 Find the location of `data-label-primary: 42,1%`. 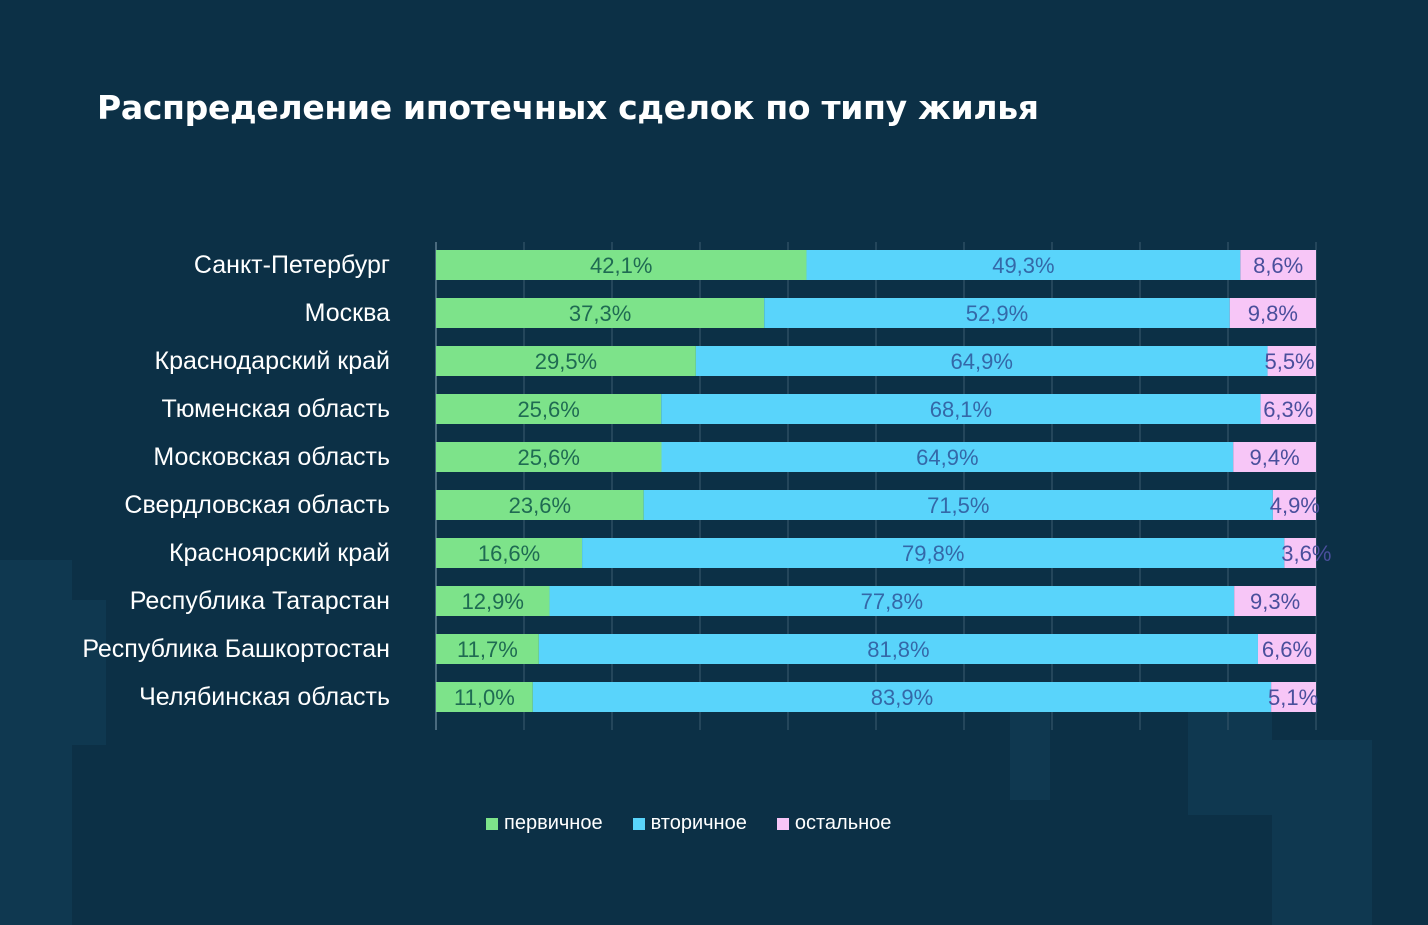

data-label-primary: 42,1% is located at coordinates (621, 265).